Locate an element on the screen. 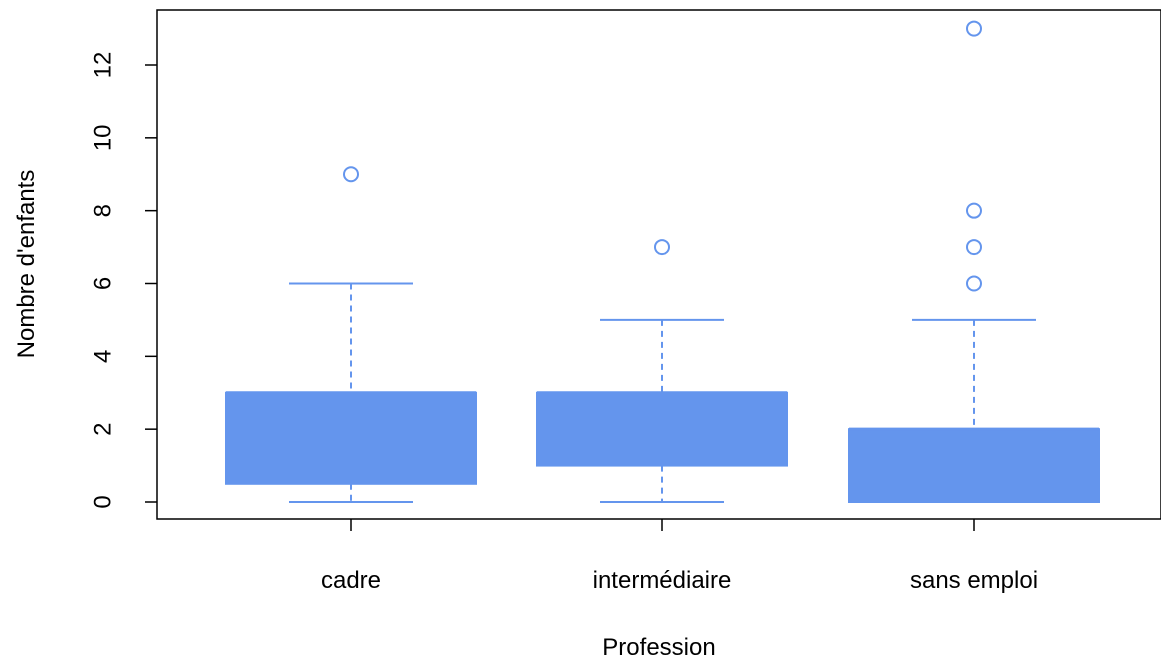 The width and height of the screenshot is (1161, 669). x-axis-label: Profession is located at coordinates (658, 647).